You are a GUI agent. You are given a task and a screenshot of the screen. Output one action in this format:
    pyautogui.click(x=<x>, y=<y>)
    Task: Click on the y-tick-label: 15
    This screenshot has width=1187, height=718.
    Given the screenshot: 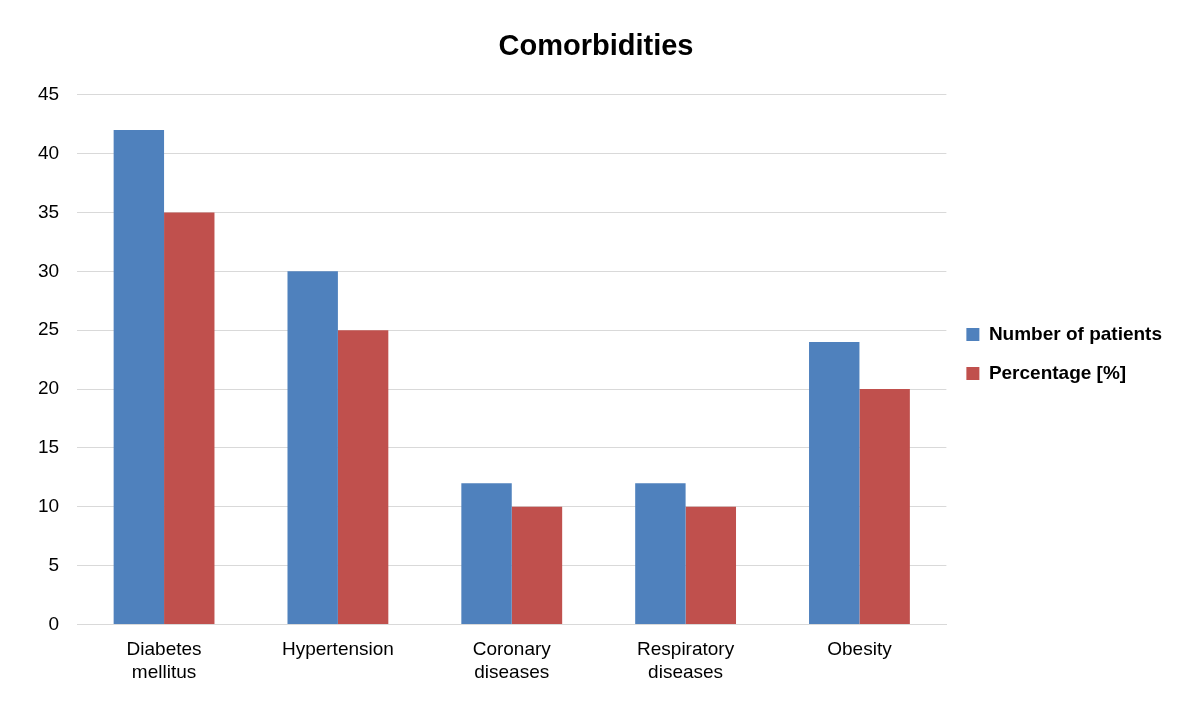 What is the action you would take?
    pyautogui.click(x=48, y=447)
    